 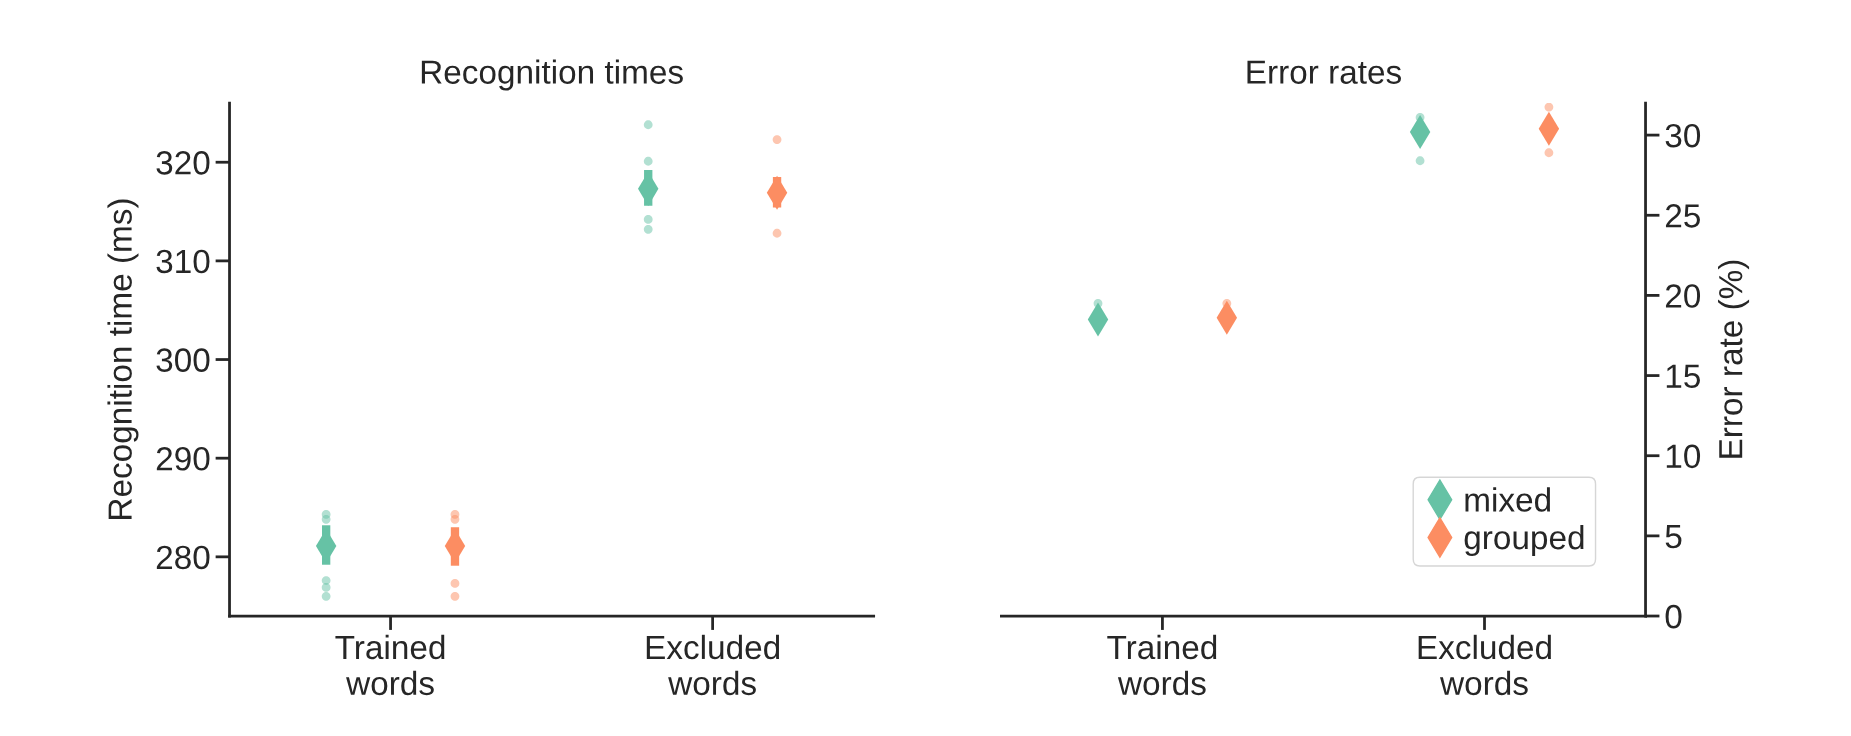 What do you see at coordinates (1324, 72) in the screenshot?
I see `chart-title: Error rates` at bounding box center [1324, 72].